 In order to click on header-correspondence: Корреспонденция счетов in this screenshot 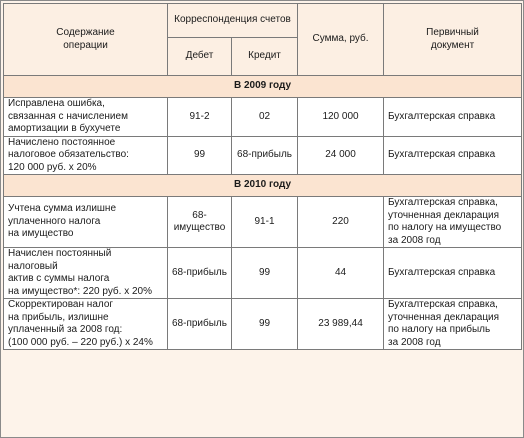, I will do `click(232, 20)`.